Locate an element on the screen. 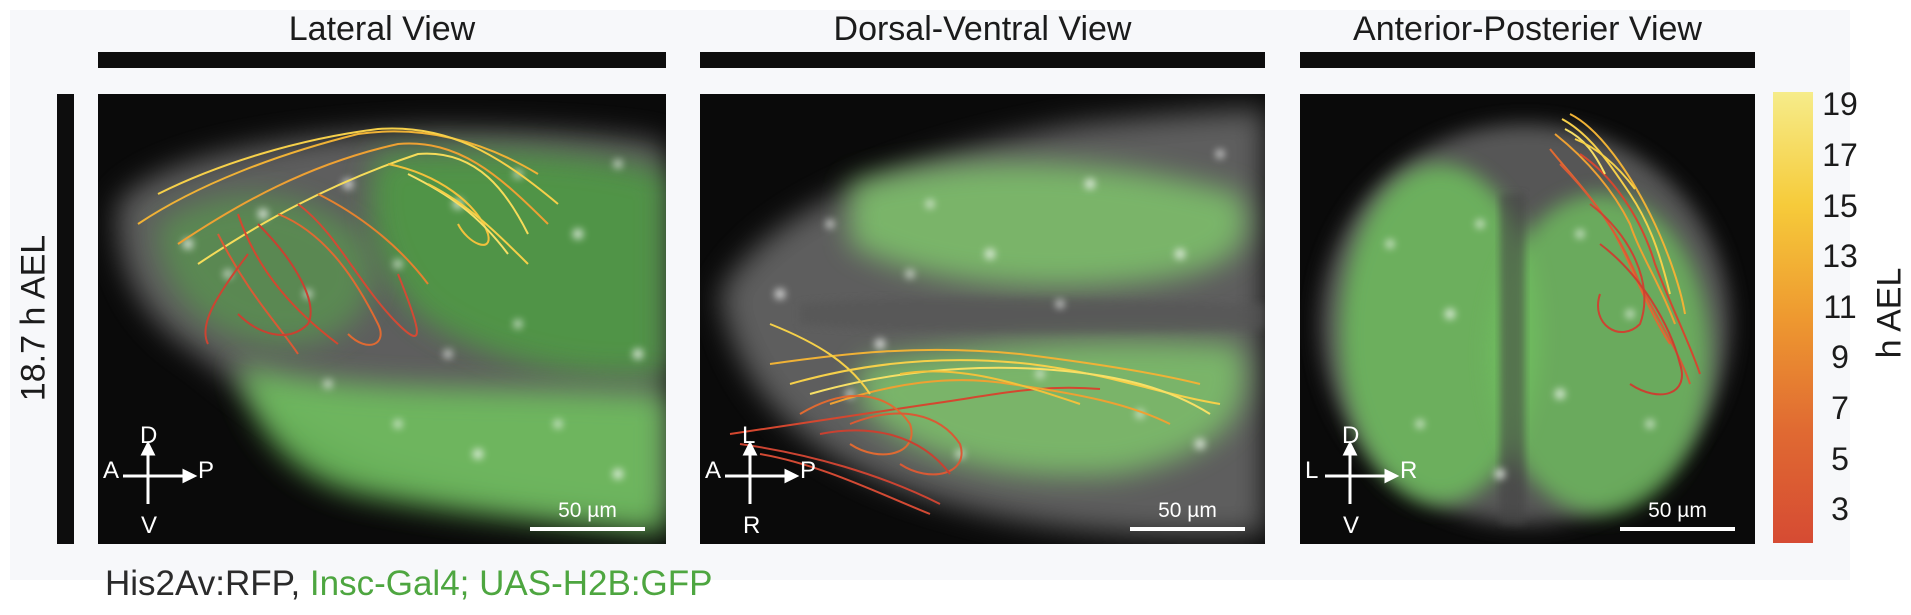 This screenshot has width=1911, height=615. axis-right-dorsal-ventral: P is located at coordinates (808, 470).